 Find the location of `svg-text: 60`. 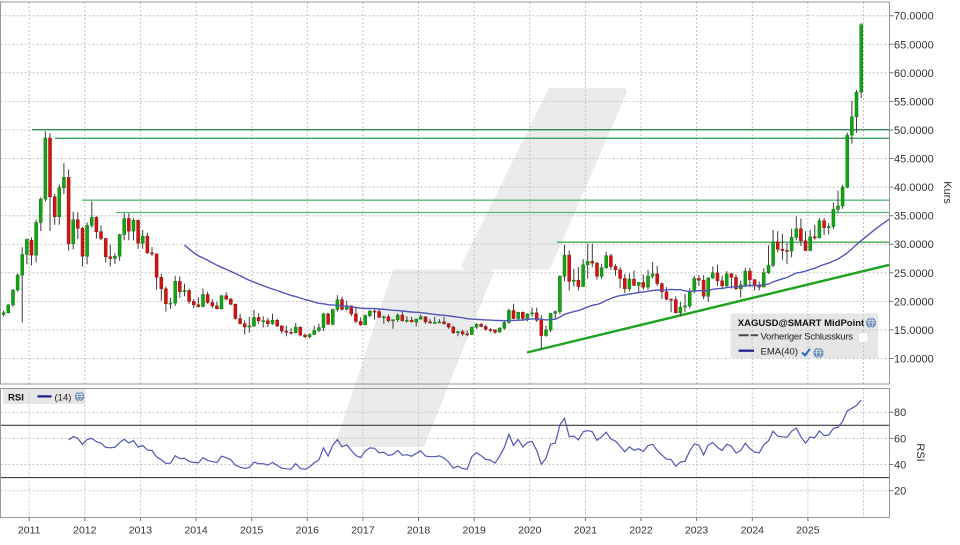

svg-text: 60 is located at coordinates (900, 439).